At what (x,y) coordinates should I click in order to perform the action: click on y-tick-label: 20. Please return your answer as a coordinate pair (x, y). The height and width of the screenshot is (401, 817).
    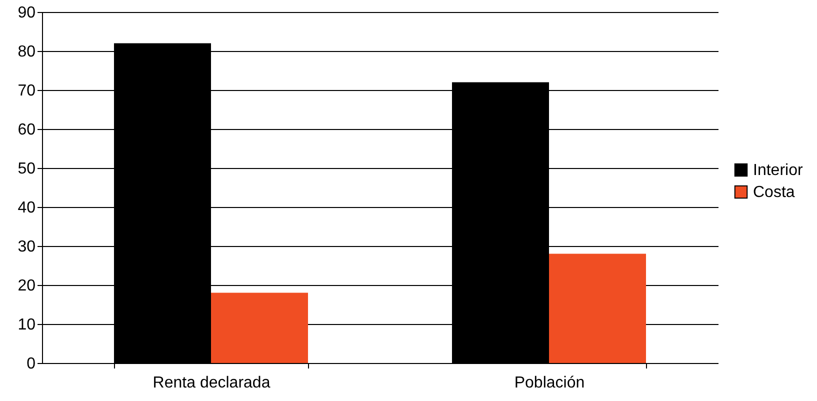
    Looking at the image, I should click on (27, 286).